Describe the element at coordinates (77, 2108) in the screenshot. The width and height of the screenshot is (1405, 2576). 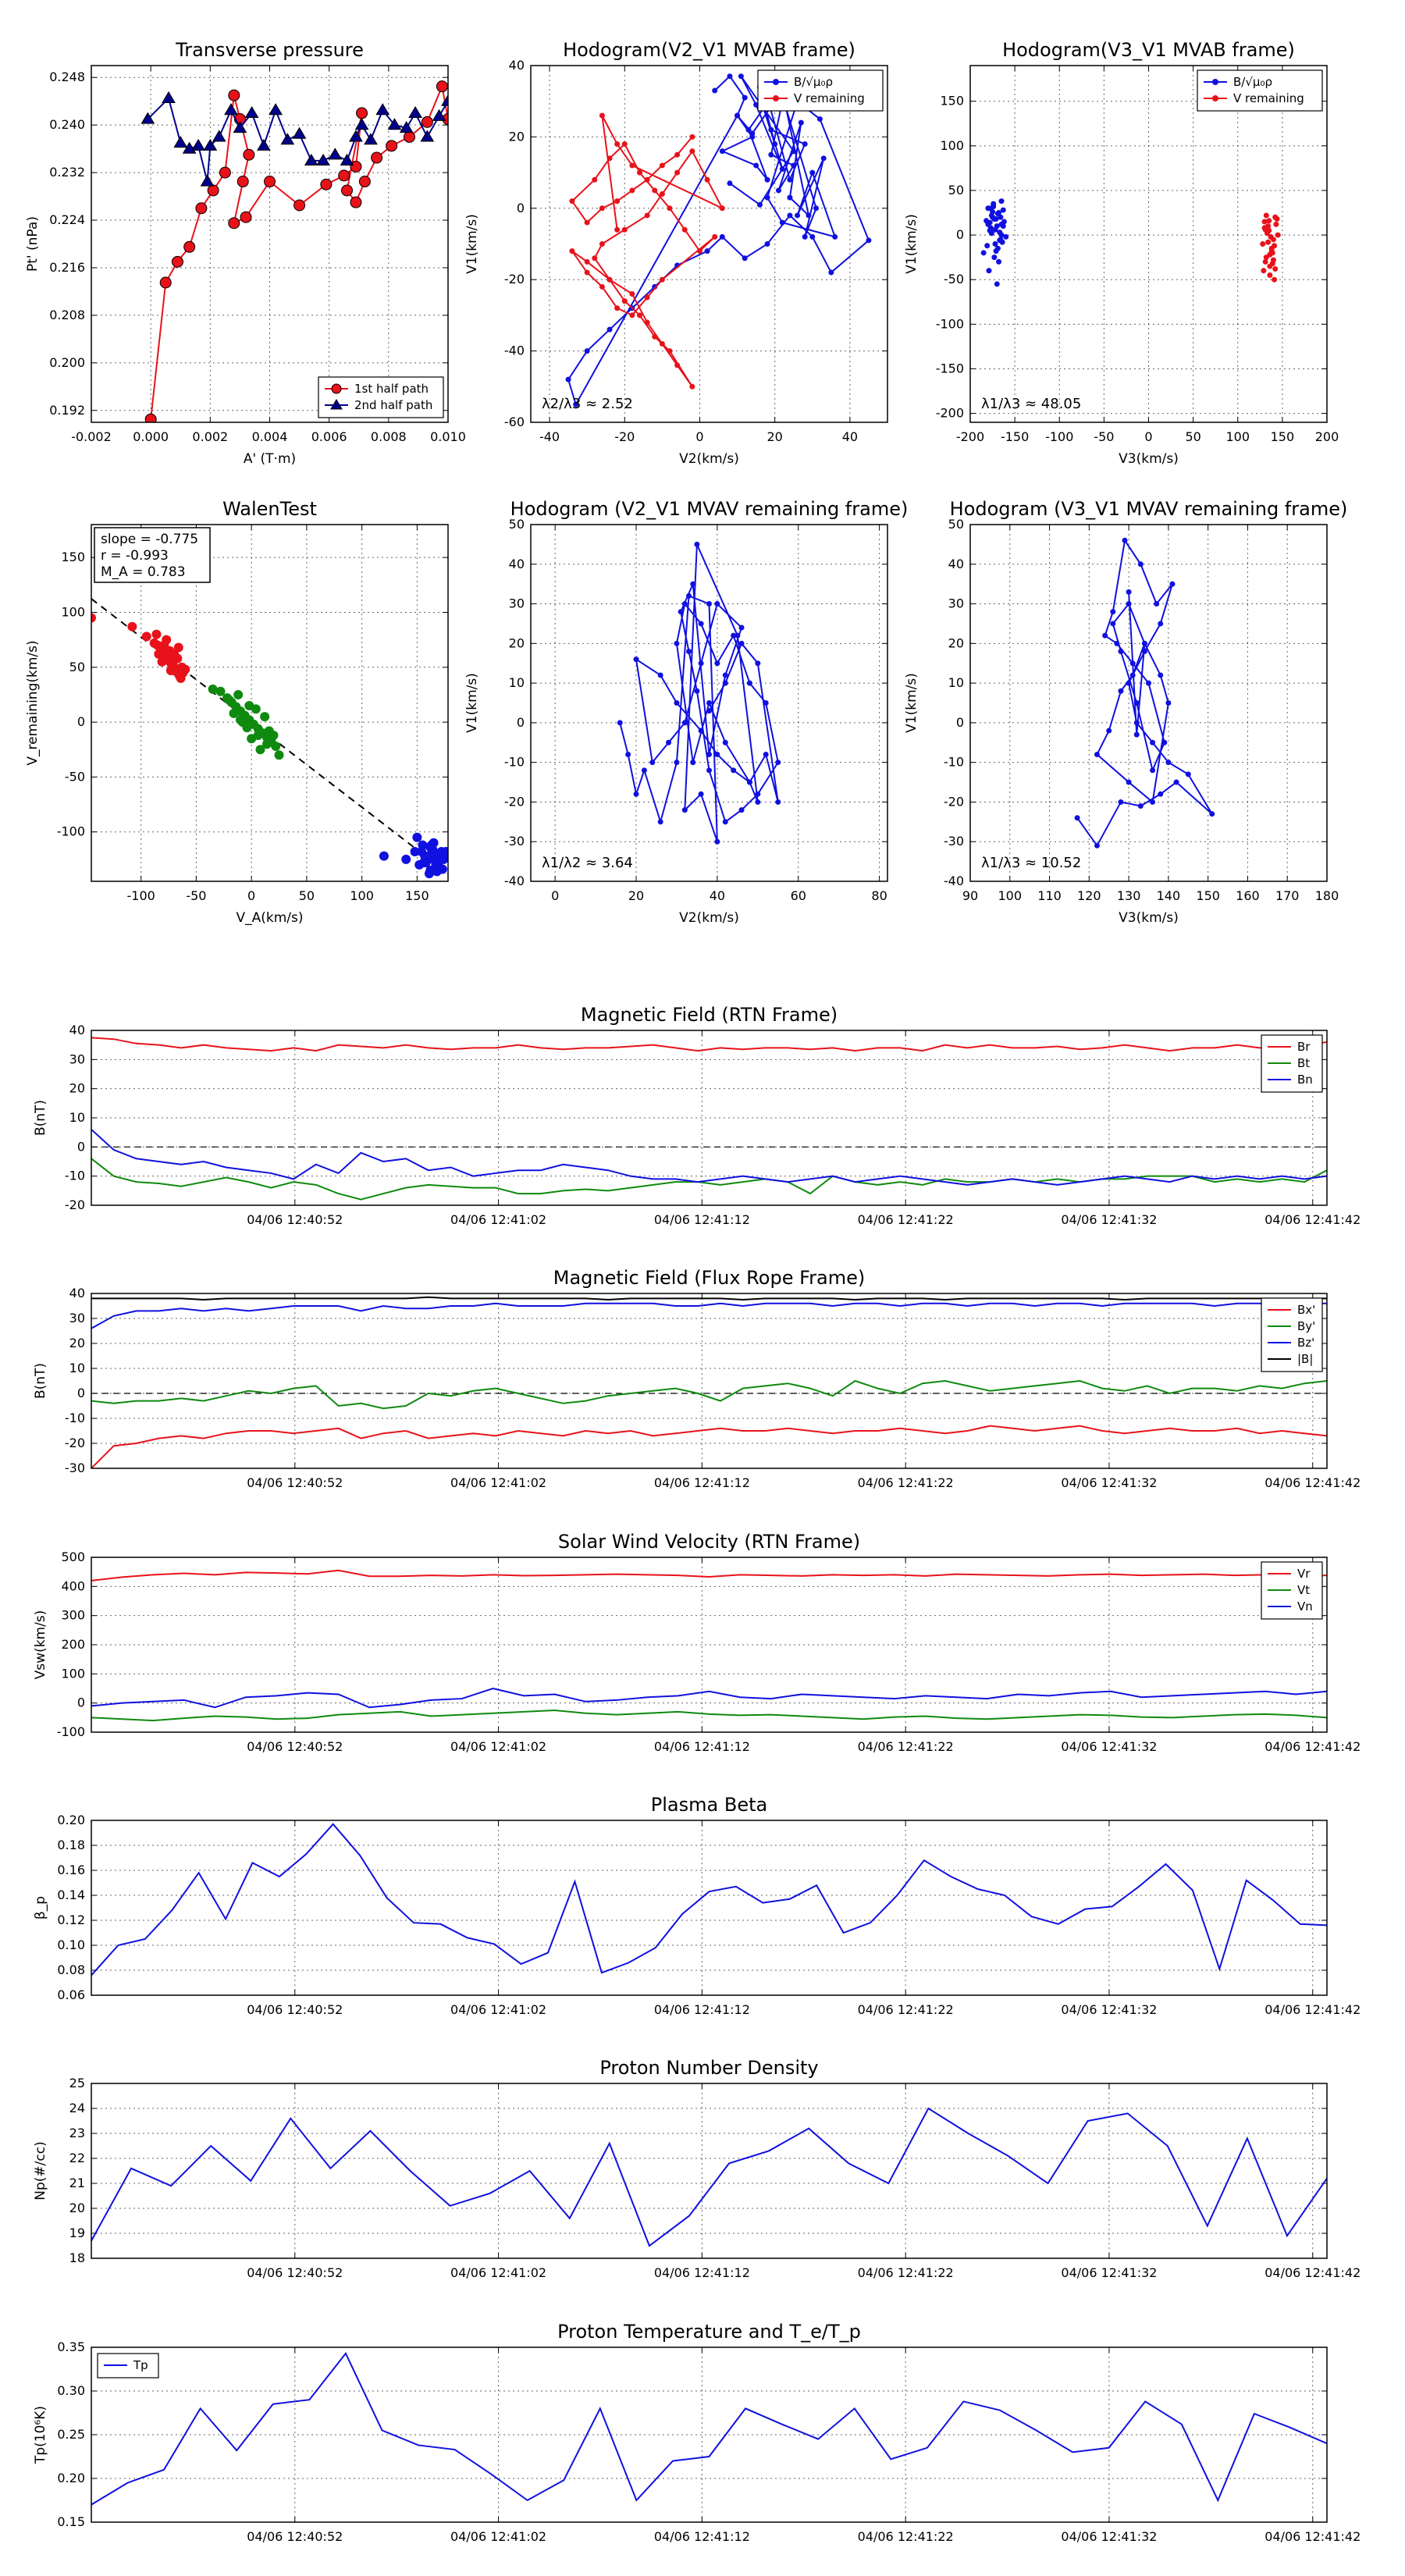
I see `y-tick-label: 24` at that location.